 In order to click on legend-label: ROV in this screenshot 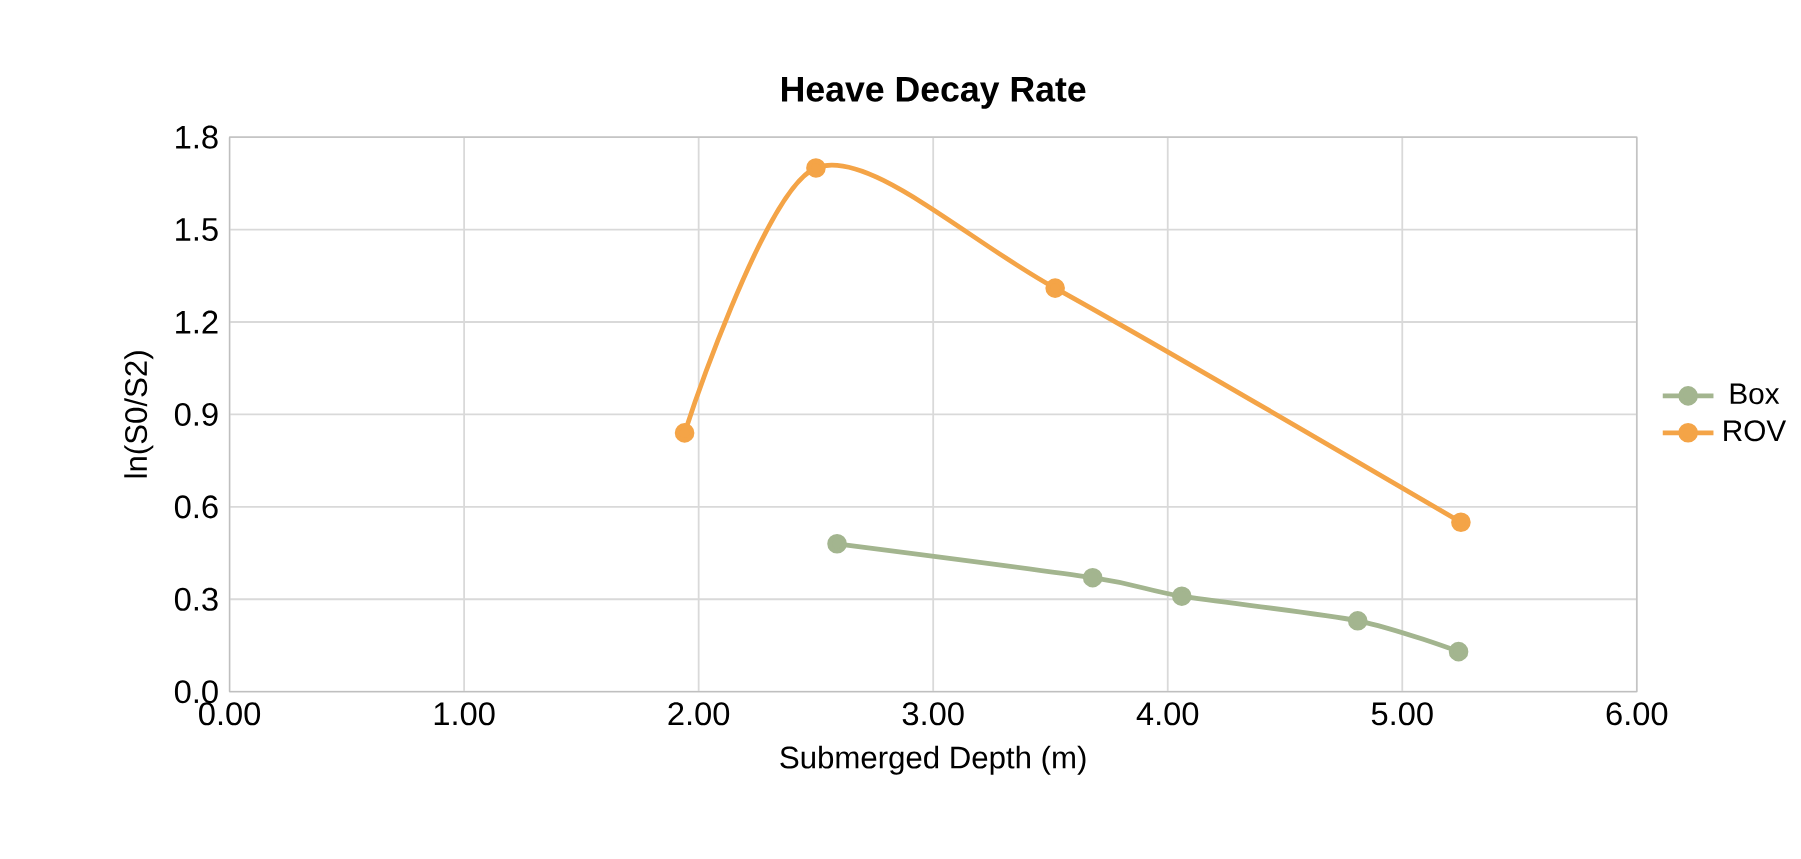, I will do `click(1755, 431)`.